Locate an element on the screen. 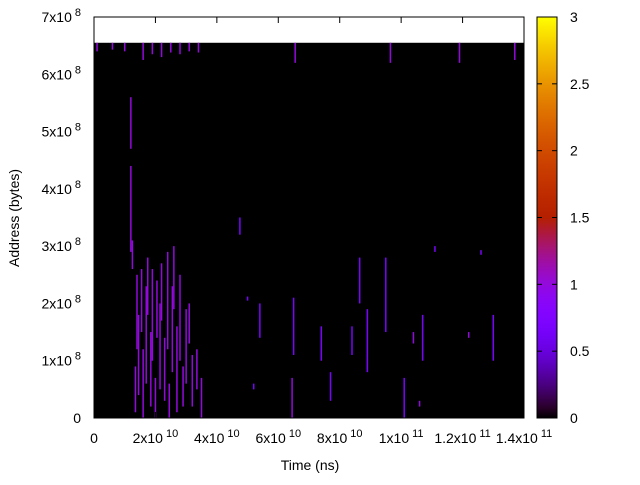 This screenshot has width=640, height=485. x-tick-label: 1.2x10 11 is located at coordinates (462, 437).